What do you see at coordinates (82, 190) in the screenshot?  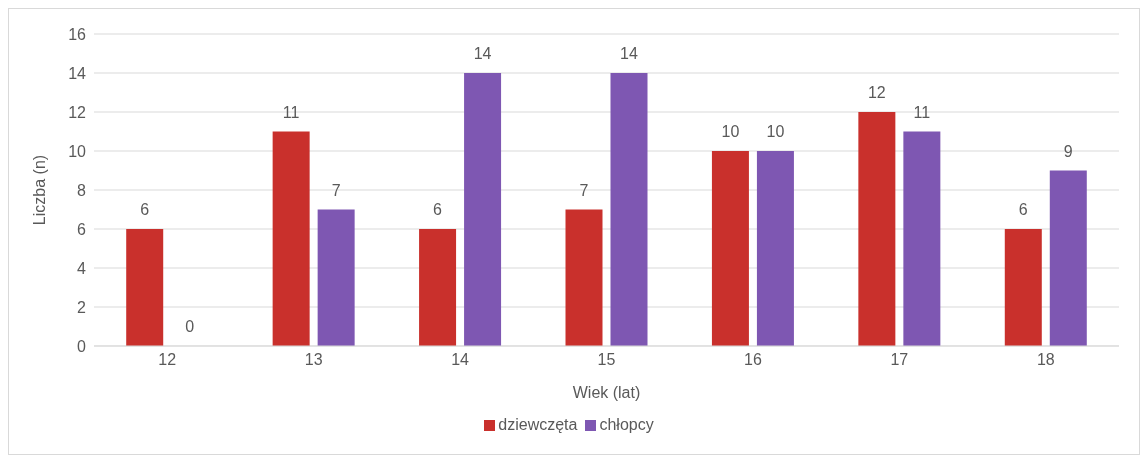 I see `y-tick-label: 8` at bounding box center [82, 190].